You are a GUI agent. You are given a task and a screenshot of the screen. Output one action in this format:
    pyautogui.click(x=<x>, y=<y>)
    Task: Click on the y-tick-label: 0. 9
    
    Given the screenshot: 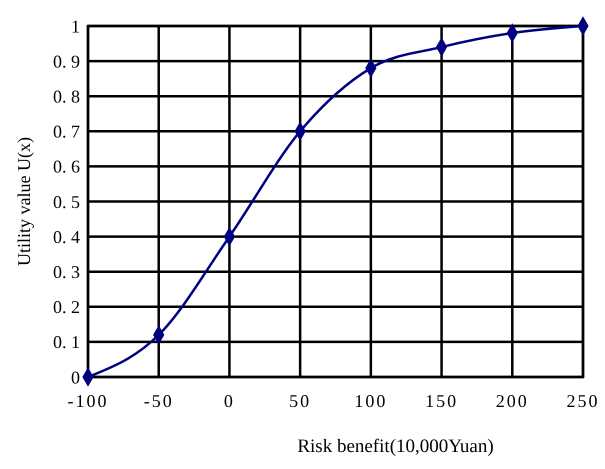 What is the action you would take?
    pyautogui.click(x=66, y=61)
    